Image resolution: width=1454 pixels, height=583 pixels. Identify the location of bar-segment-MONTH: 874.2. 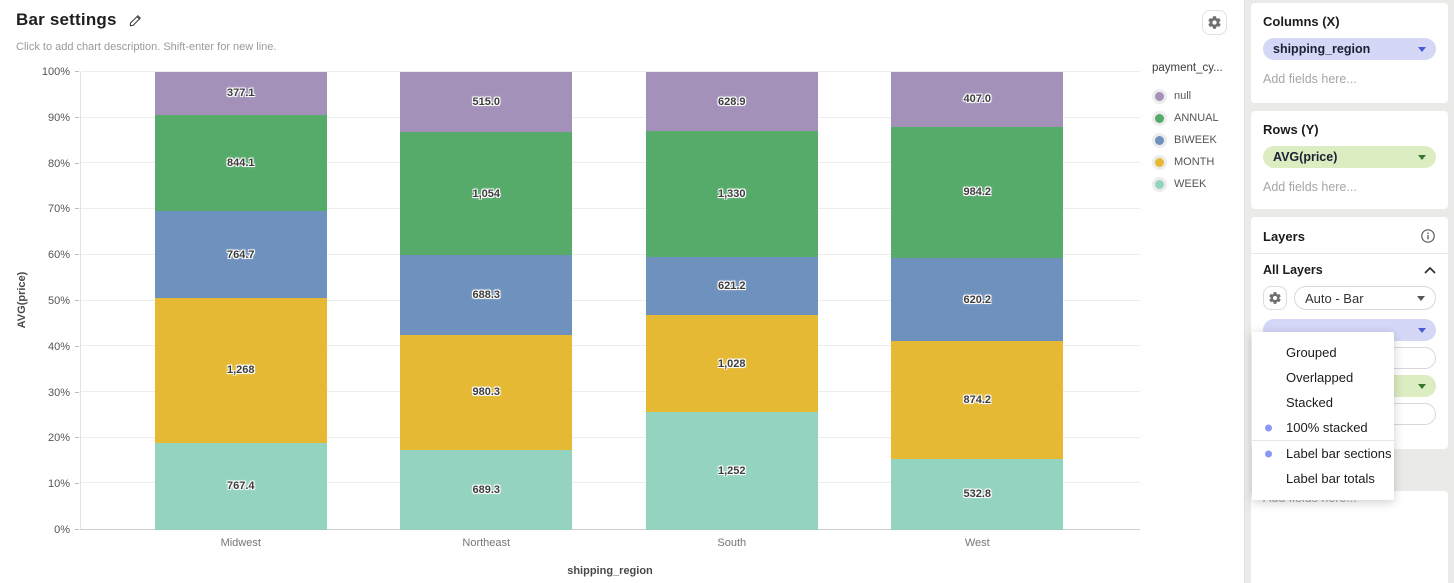
(977, 400).